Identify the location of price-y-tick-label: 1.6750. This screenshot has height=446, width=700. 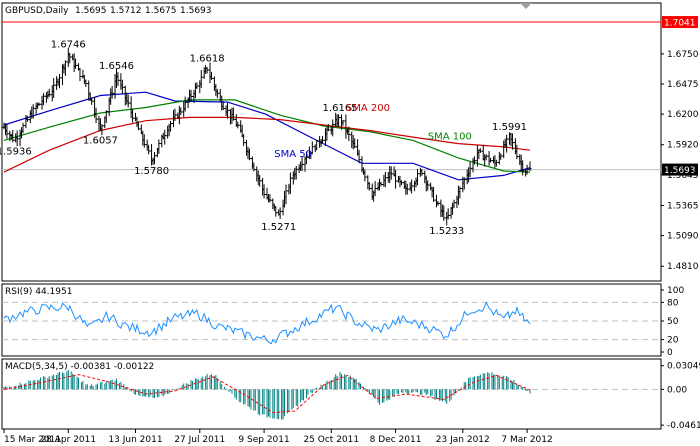
(683, 55).